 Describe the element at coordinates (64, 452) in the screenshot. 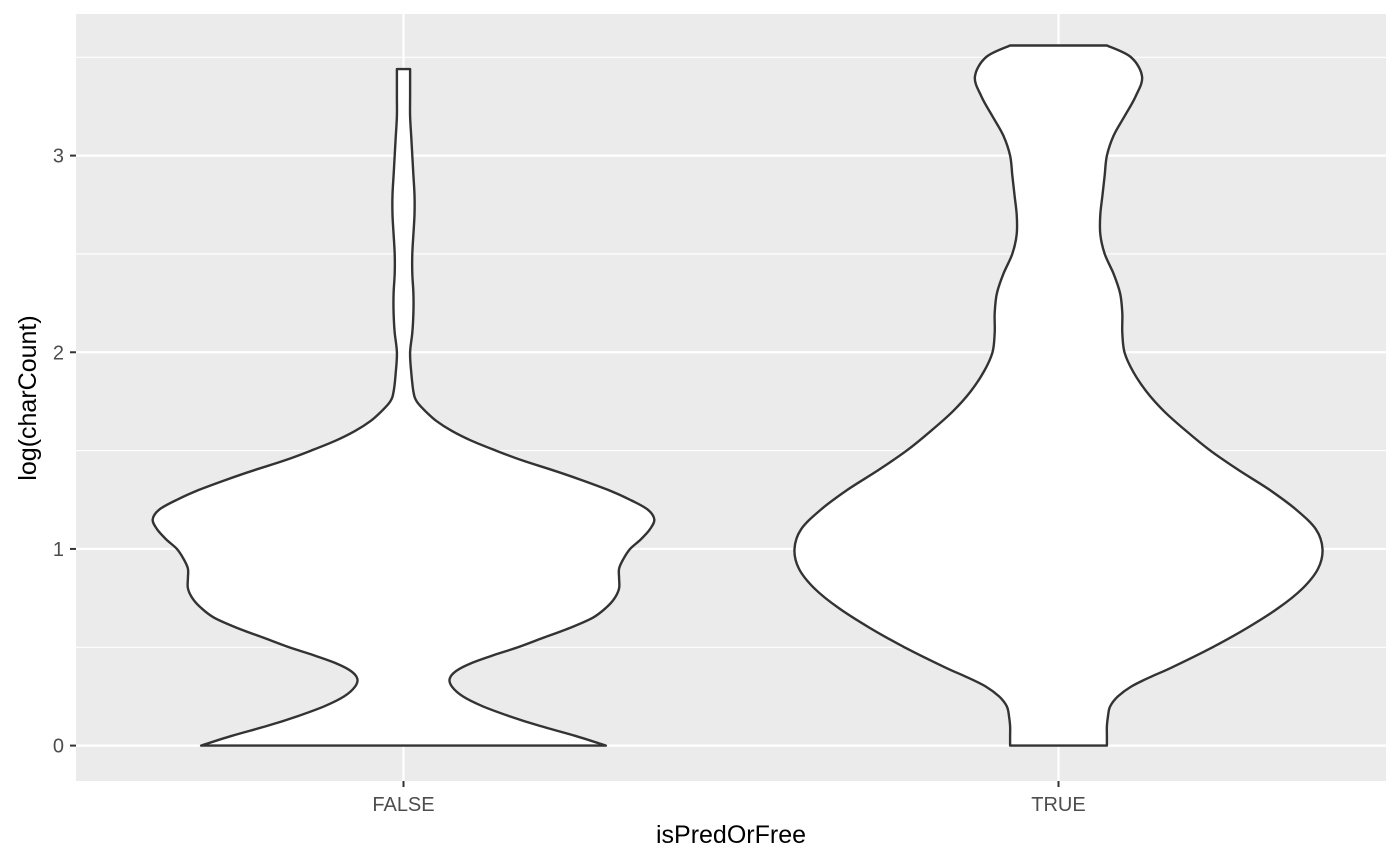

I see `y-axis: 0 1 2 3` at that location.